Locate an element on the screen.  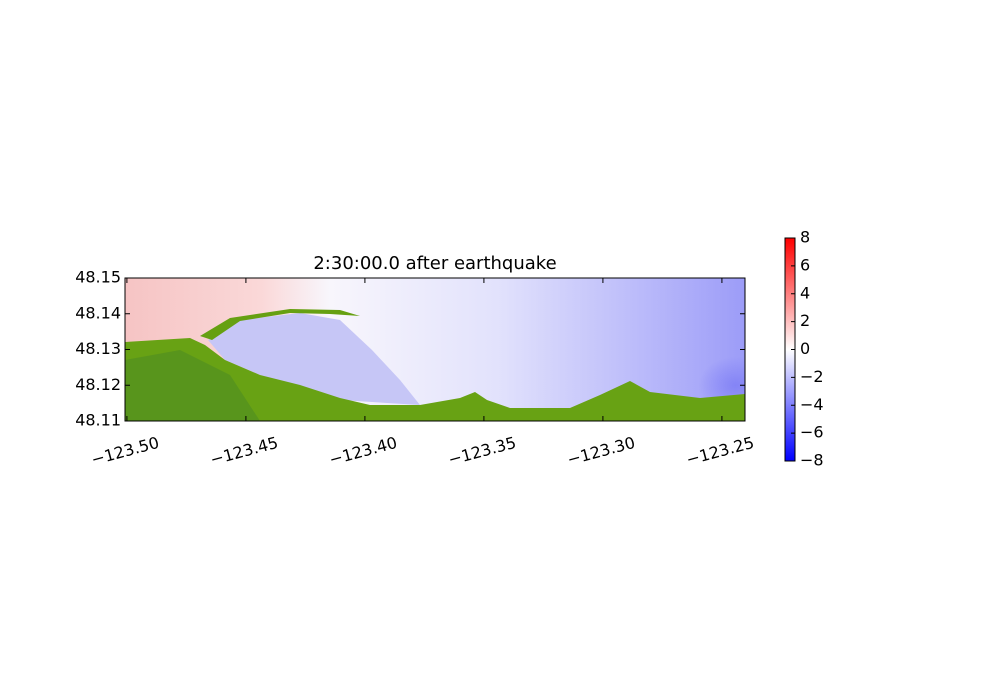
y-tick-label: 48.12 is located at coordinates (98, 384).